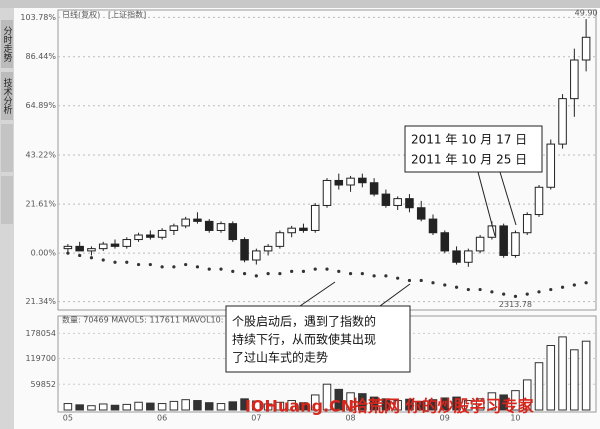  I want to click on watermark-slogan: 拾荒网 你的炒股学习专家, so click(443, 406).